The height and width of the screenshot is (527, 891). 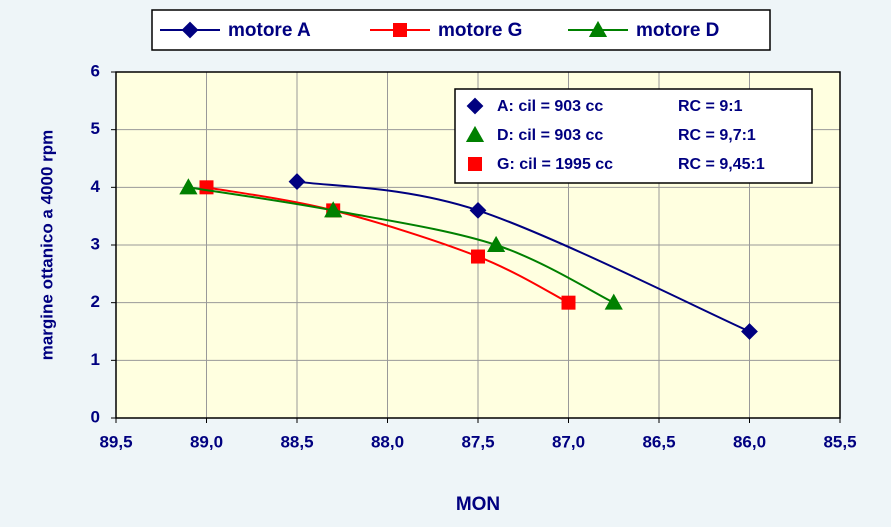 I want to click on legend-label: motore D, so click(x=677, y=30).